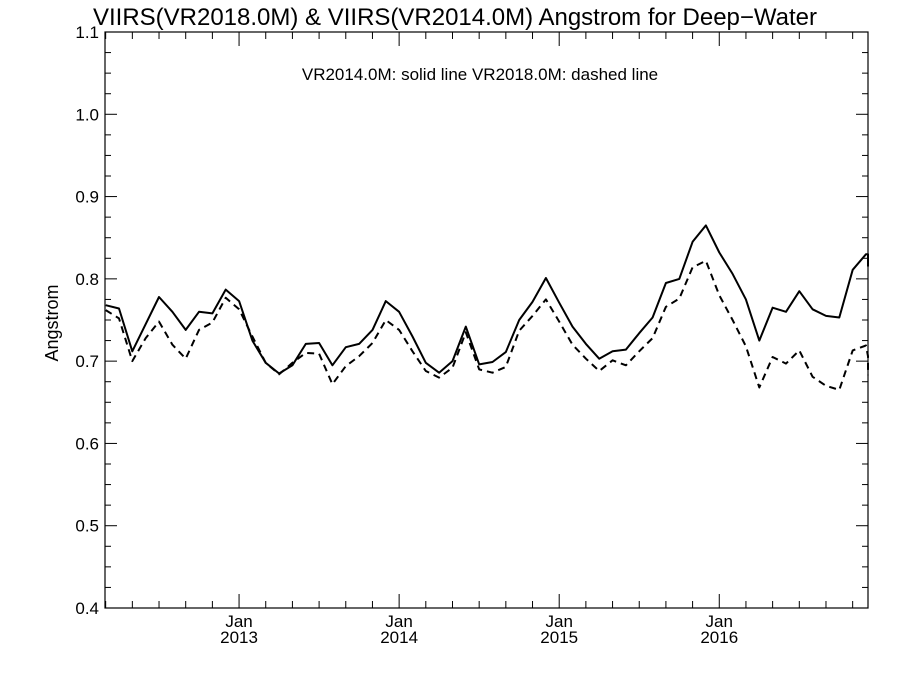  I want to click on y-tick-label: 0.7, so click(87, 361).